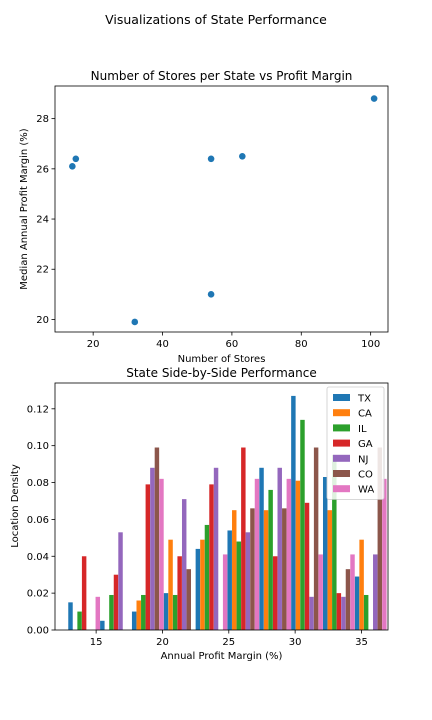  Describe the element at coordinates (38, 594) in the screenshot. I see `histogram-y-tick-label: 0.02` at that location.